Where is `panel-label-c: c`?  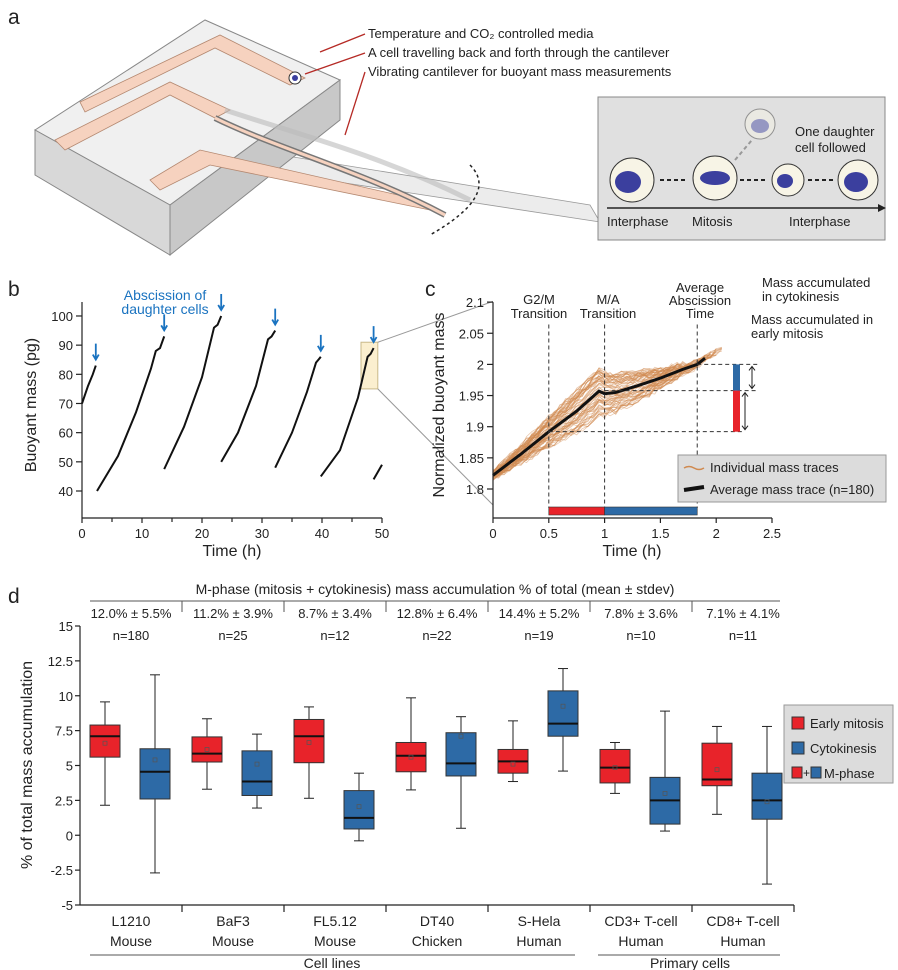 panel-label-c: c is located at coordinates (430, 289).